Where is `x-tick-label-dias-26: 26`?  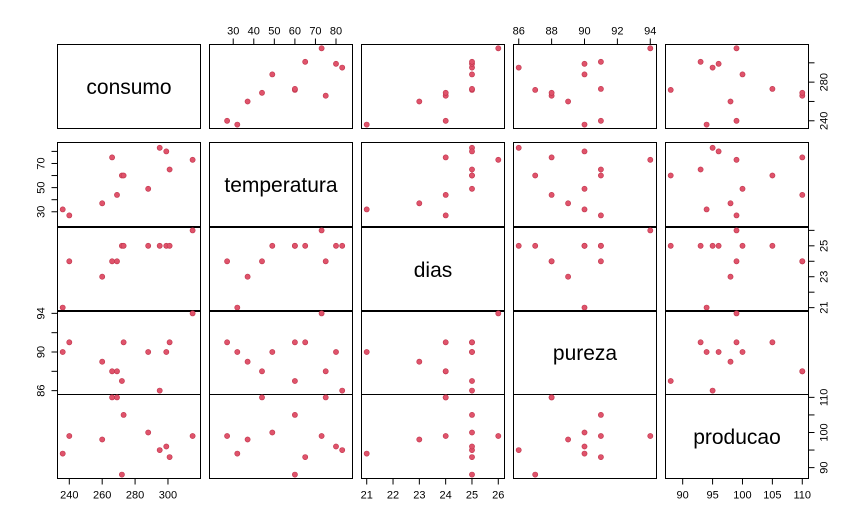 x-tick-label-dias-26: 26 is located at coordinates (498, 496).